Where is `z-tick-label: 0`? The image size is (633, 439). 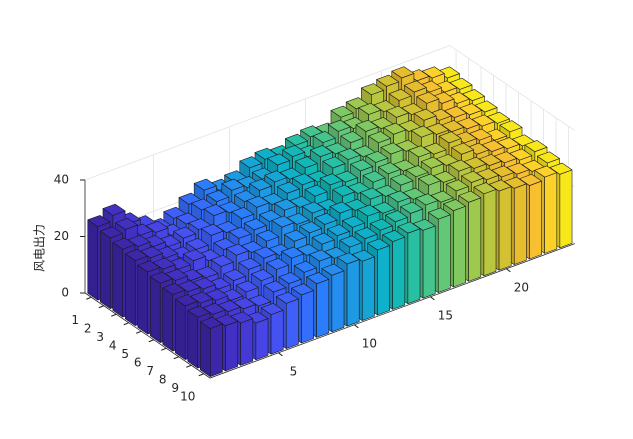
z-tick-label: 0 is located at coordinates (65, 293).